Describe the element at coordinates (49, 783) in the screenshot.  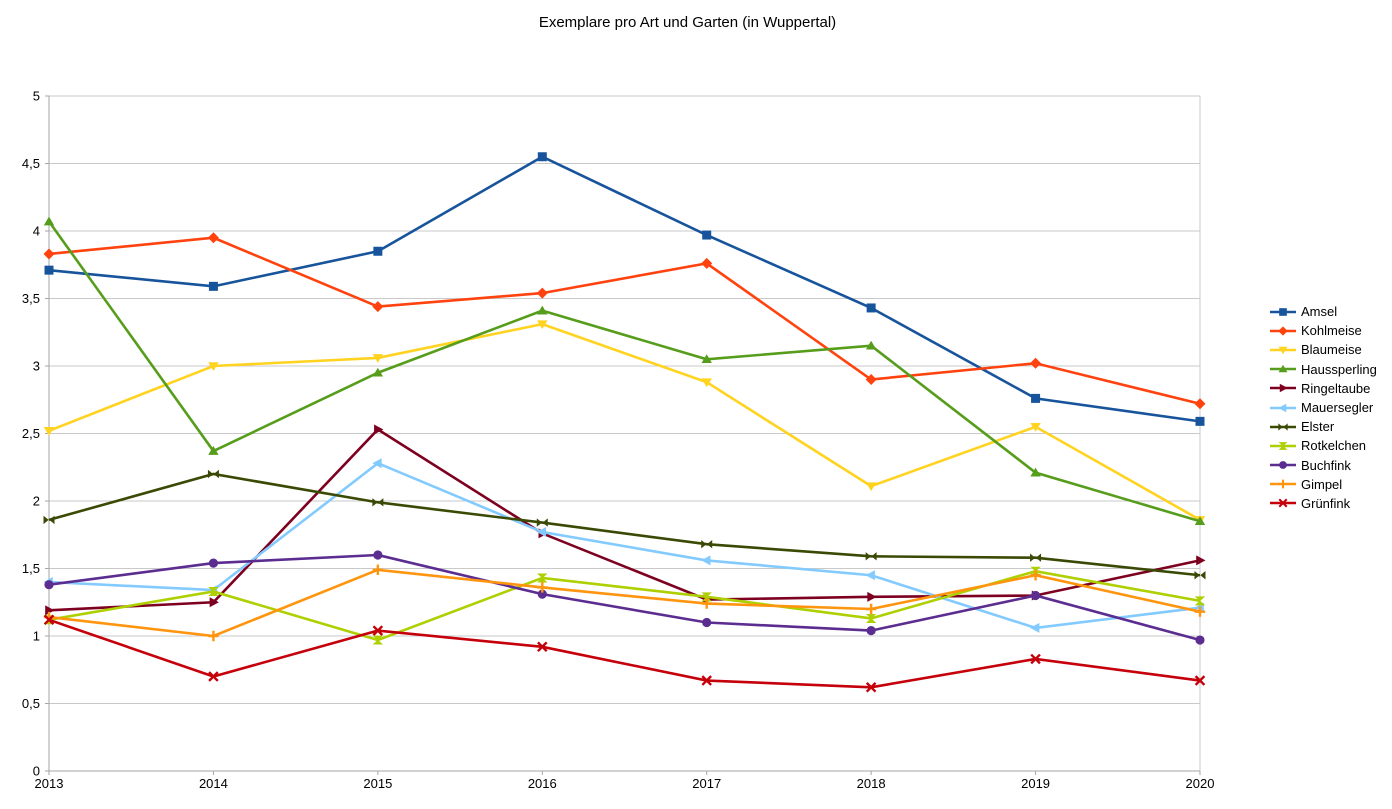
I see `x-tick-label: 2013` at that location.